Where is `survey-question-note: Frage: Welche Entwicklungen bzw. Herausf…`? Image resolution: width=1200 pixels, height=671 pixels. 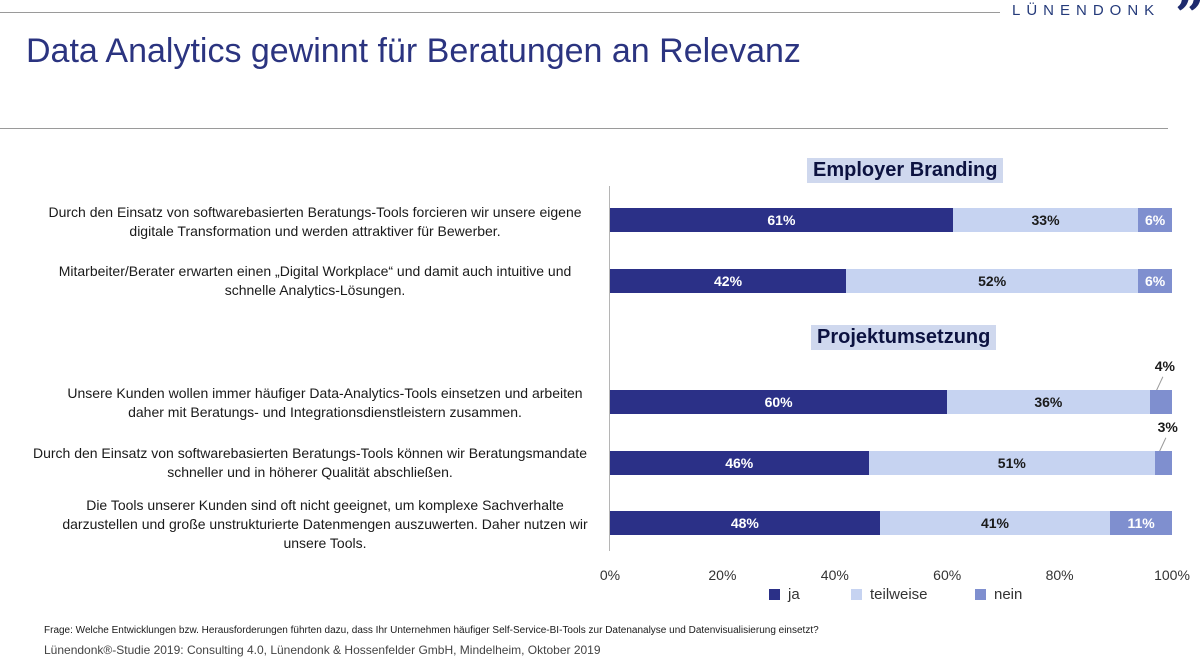 survey-question-note: Frage: Welche Entwicklungen bzw. Herausf… is located at coordinates (431, 630).